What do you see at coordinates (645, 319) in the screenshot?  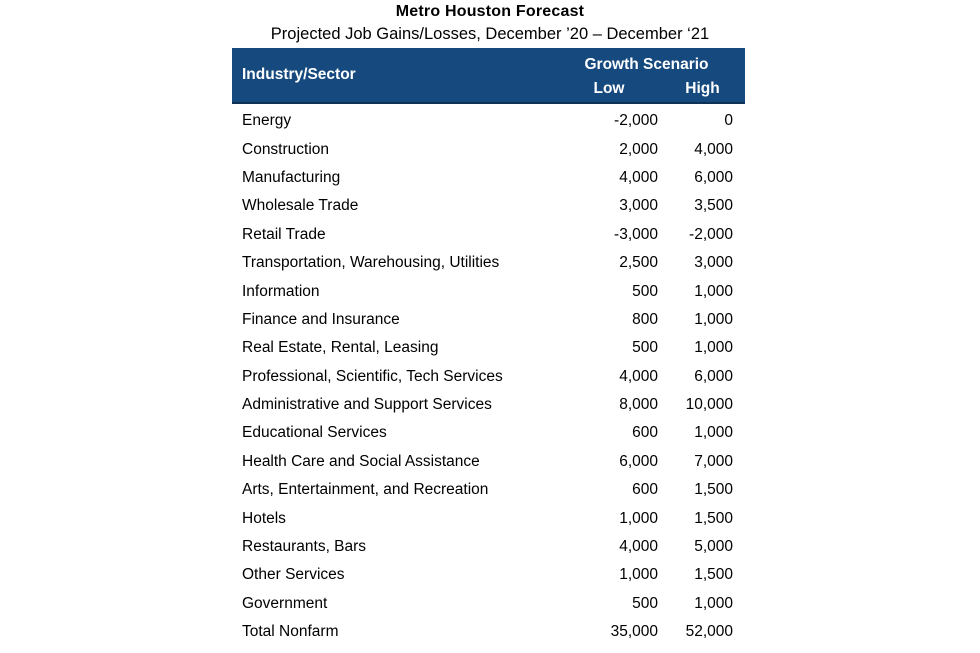 I see `low-value-cell: 800` at bounding box center [645, 319].